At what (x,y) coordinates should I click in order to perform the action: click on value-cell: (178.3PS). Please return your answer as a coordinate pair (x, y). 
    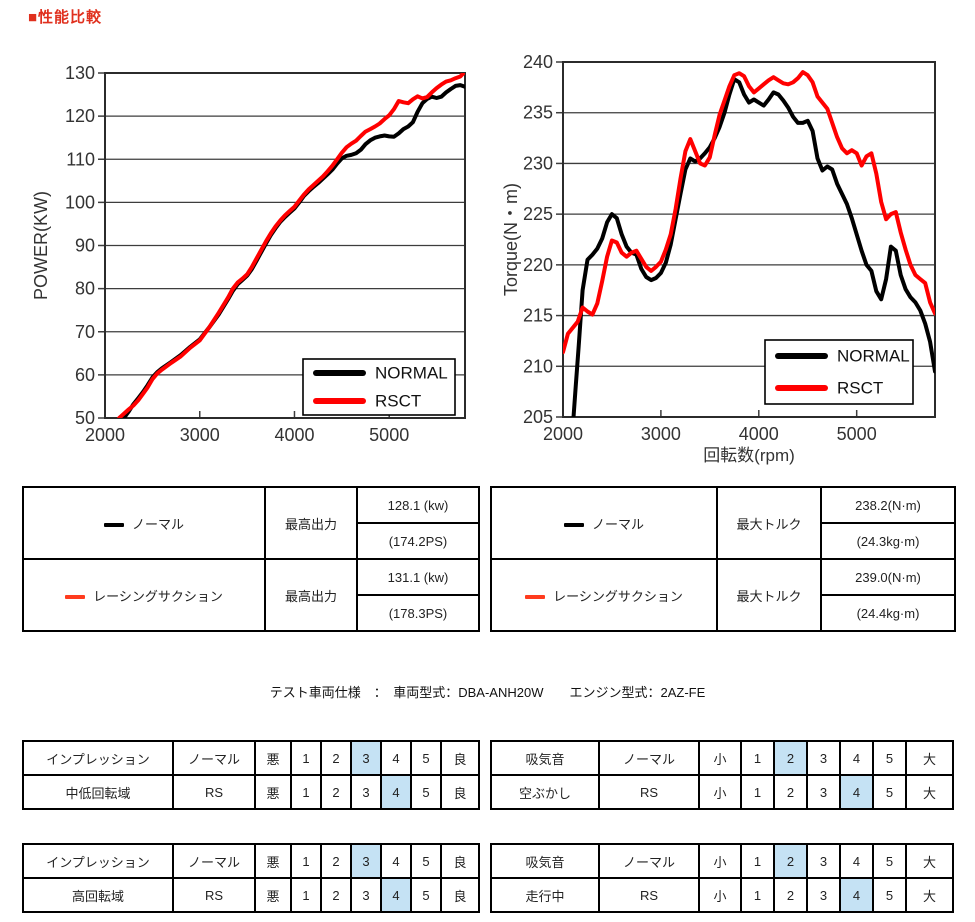
    Looking at the image, I should click on (418, 613).